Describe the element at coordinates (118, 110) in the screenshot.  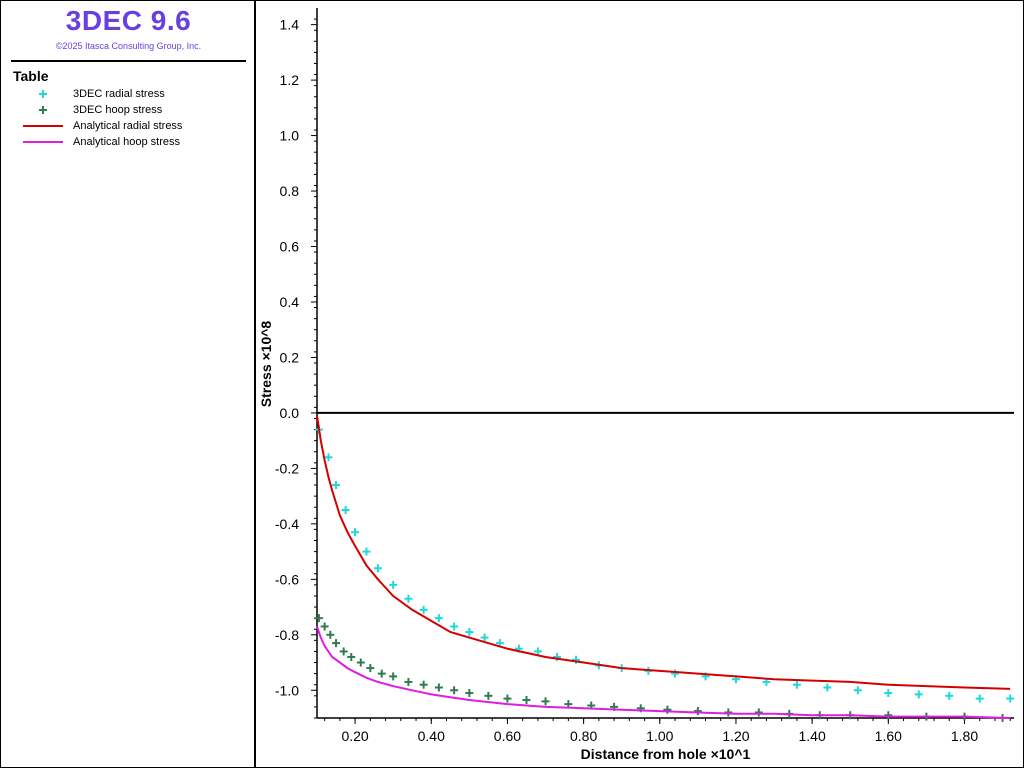
I see `legend-item-label: 3DEC hoop stress` at that location.